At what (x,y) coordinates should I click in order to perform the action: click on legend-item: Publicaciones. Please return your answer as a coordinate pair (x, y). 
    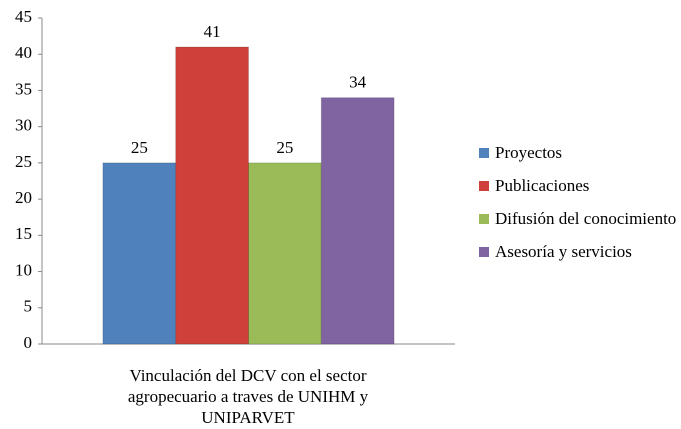
    Looking at the image, I should click on (579, 186).